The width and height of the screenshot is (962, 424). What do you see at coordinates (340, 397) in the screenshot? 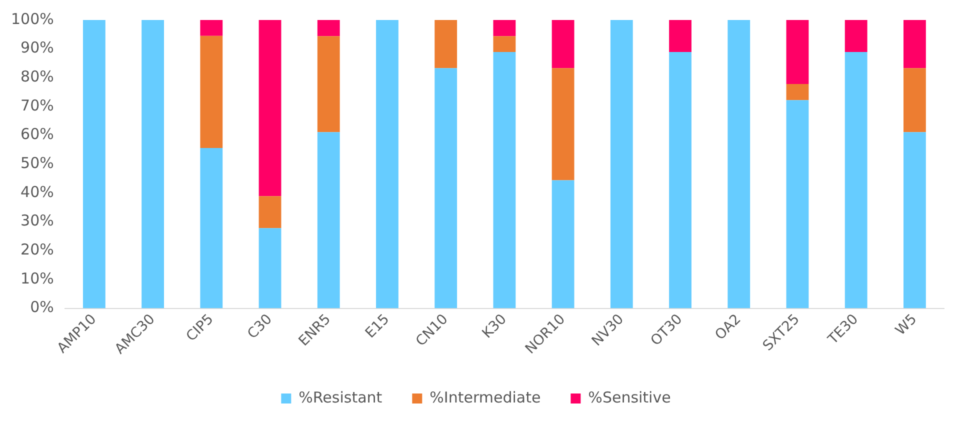
I see `legend-label: %Resistant` at bounding box center [340, 397].